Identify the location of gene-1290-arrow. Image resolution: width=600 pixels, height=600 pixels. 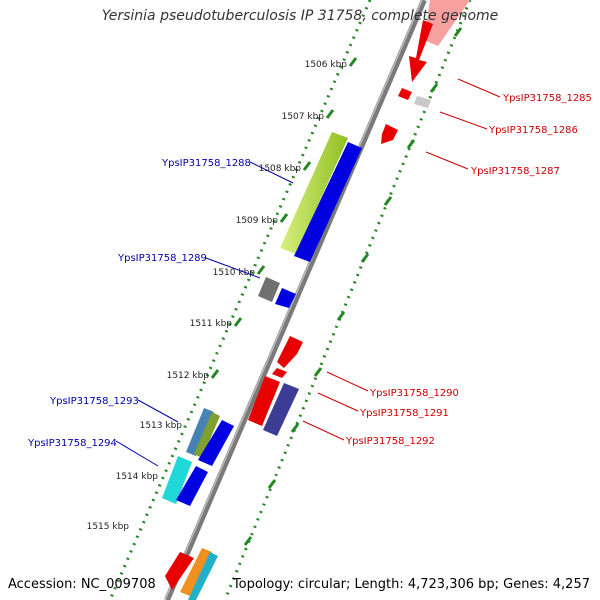
(290, 352).